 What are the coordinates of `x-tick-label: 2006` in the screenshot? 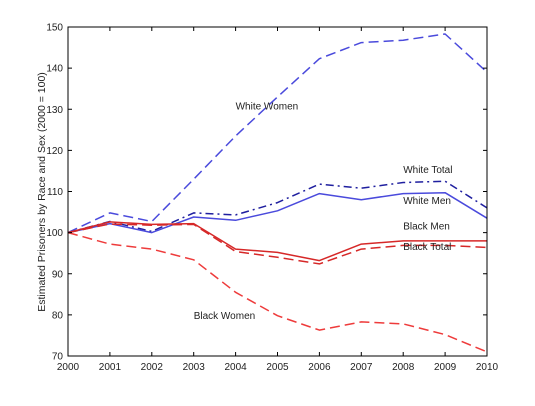 It's located at (319, 367).